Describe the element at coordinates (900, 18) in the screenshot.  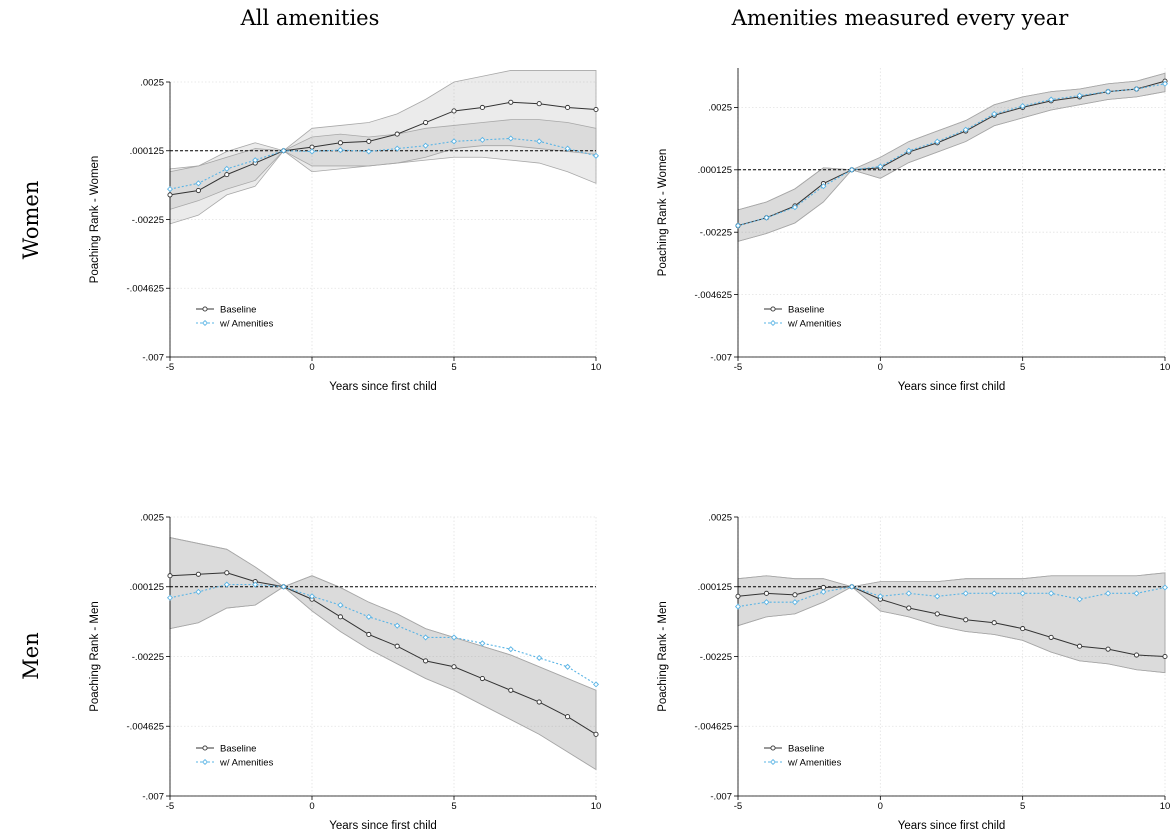
I see `column-title-amenities-every-year: Amenities measured every year` at that location.